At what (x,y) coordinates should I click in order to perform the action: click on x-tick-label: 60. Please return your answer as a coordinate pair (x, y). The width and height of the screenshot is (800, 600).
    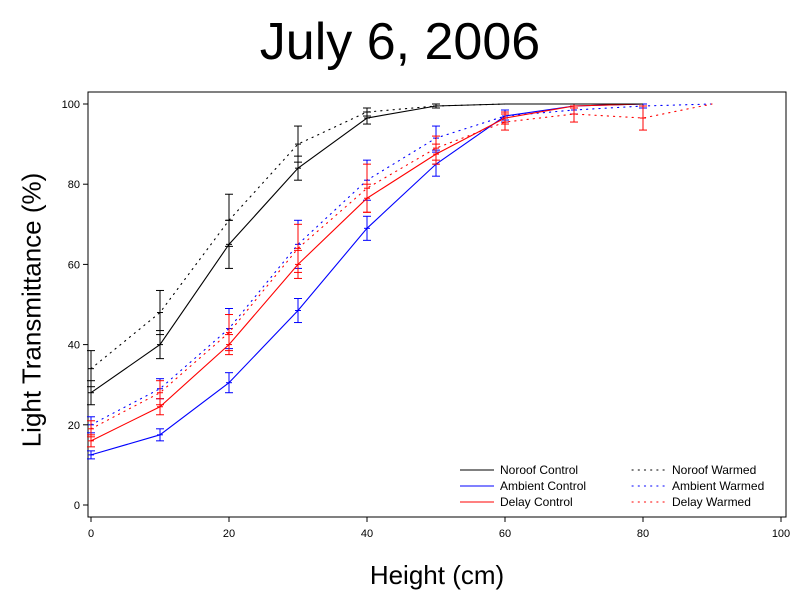
    Looking at the image, I should click on (505, 534).